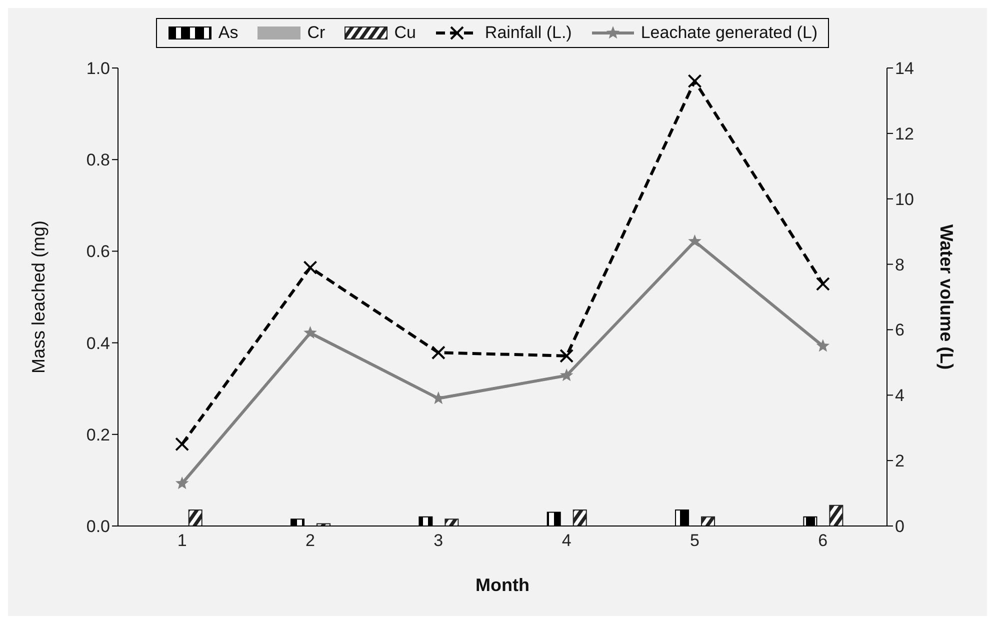 This screenshot has height=624, width=995. I want to click on x-tick-label: 3, so click(439, 540).